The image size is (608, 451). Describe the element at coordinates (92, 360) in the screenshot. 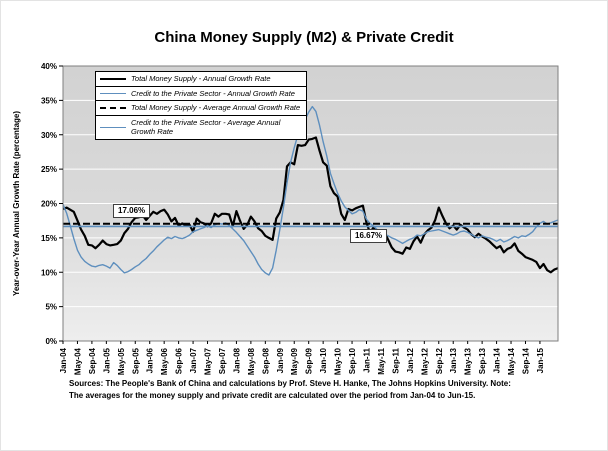

I see `x-tick-label: Sep-04` at that location.